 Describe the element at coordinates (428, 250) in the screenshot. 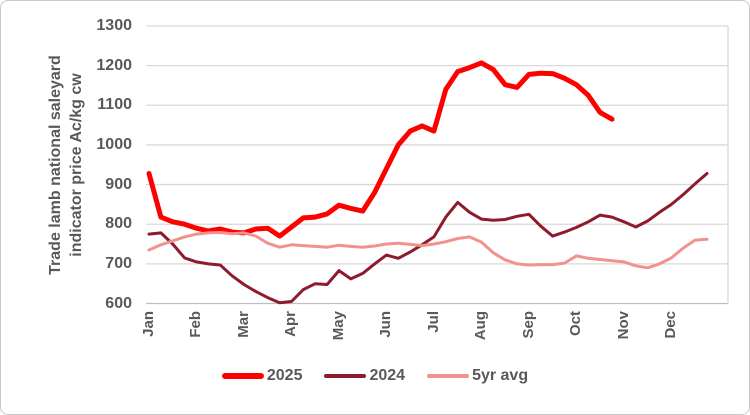

I see `series-line-5yr-avg` at that location.